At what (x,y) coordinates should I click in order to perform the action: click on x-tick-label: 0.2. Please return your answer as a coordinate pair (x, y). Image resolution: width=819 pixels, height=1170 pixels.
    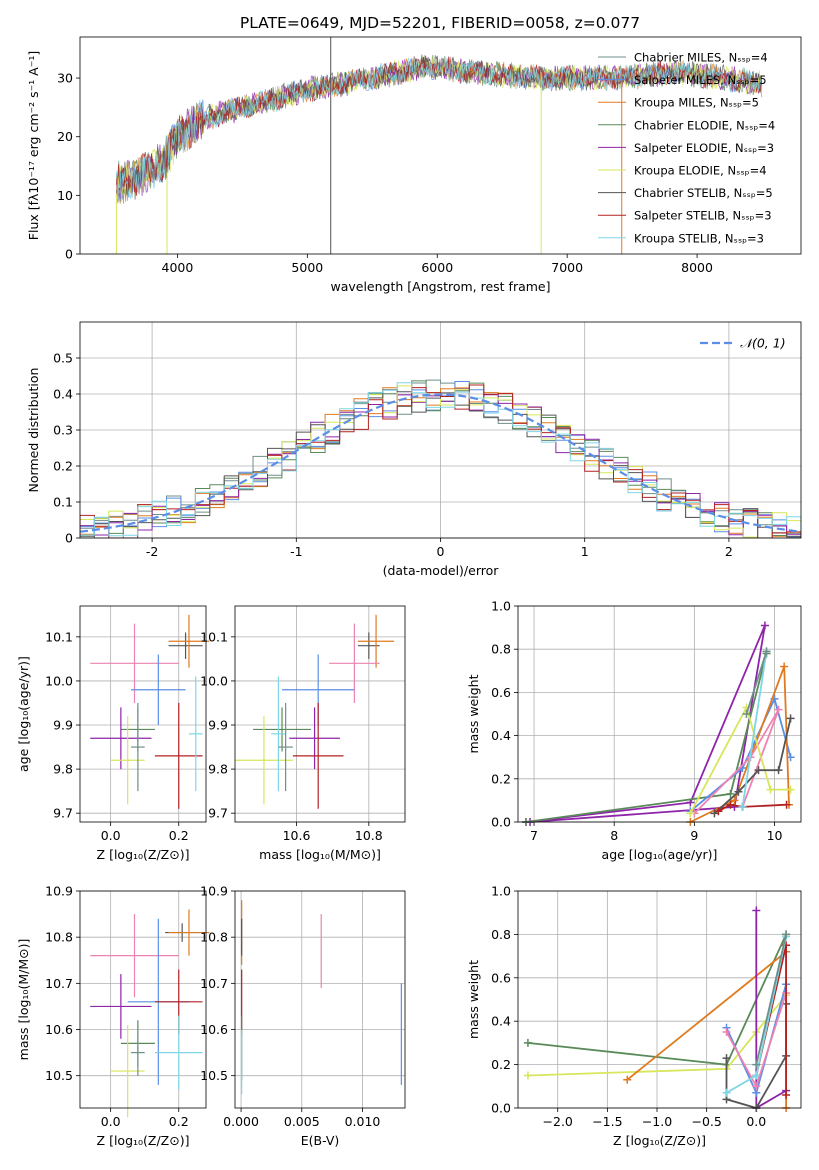
    Looking at the image, I should click on (179, 1121).